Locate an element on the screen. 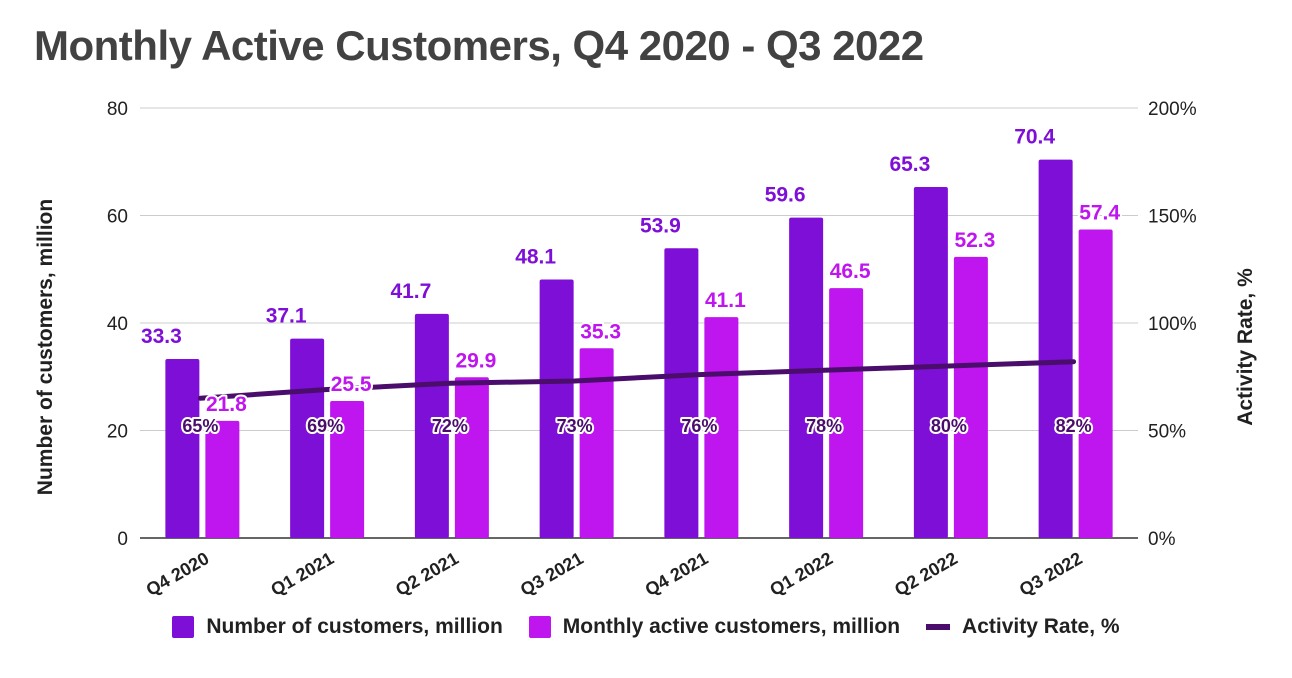 The image size is (1292, 678). data-label-active-customers: 46.5 is located at coordinates (850, 271).